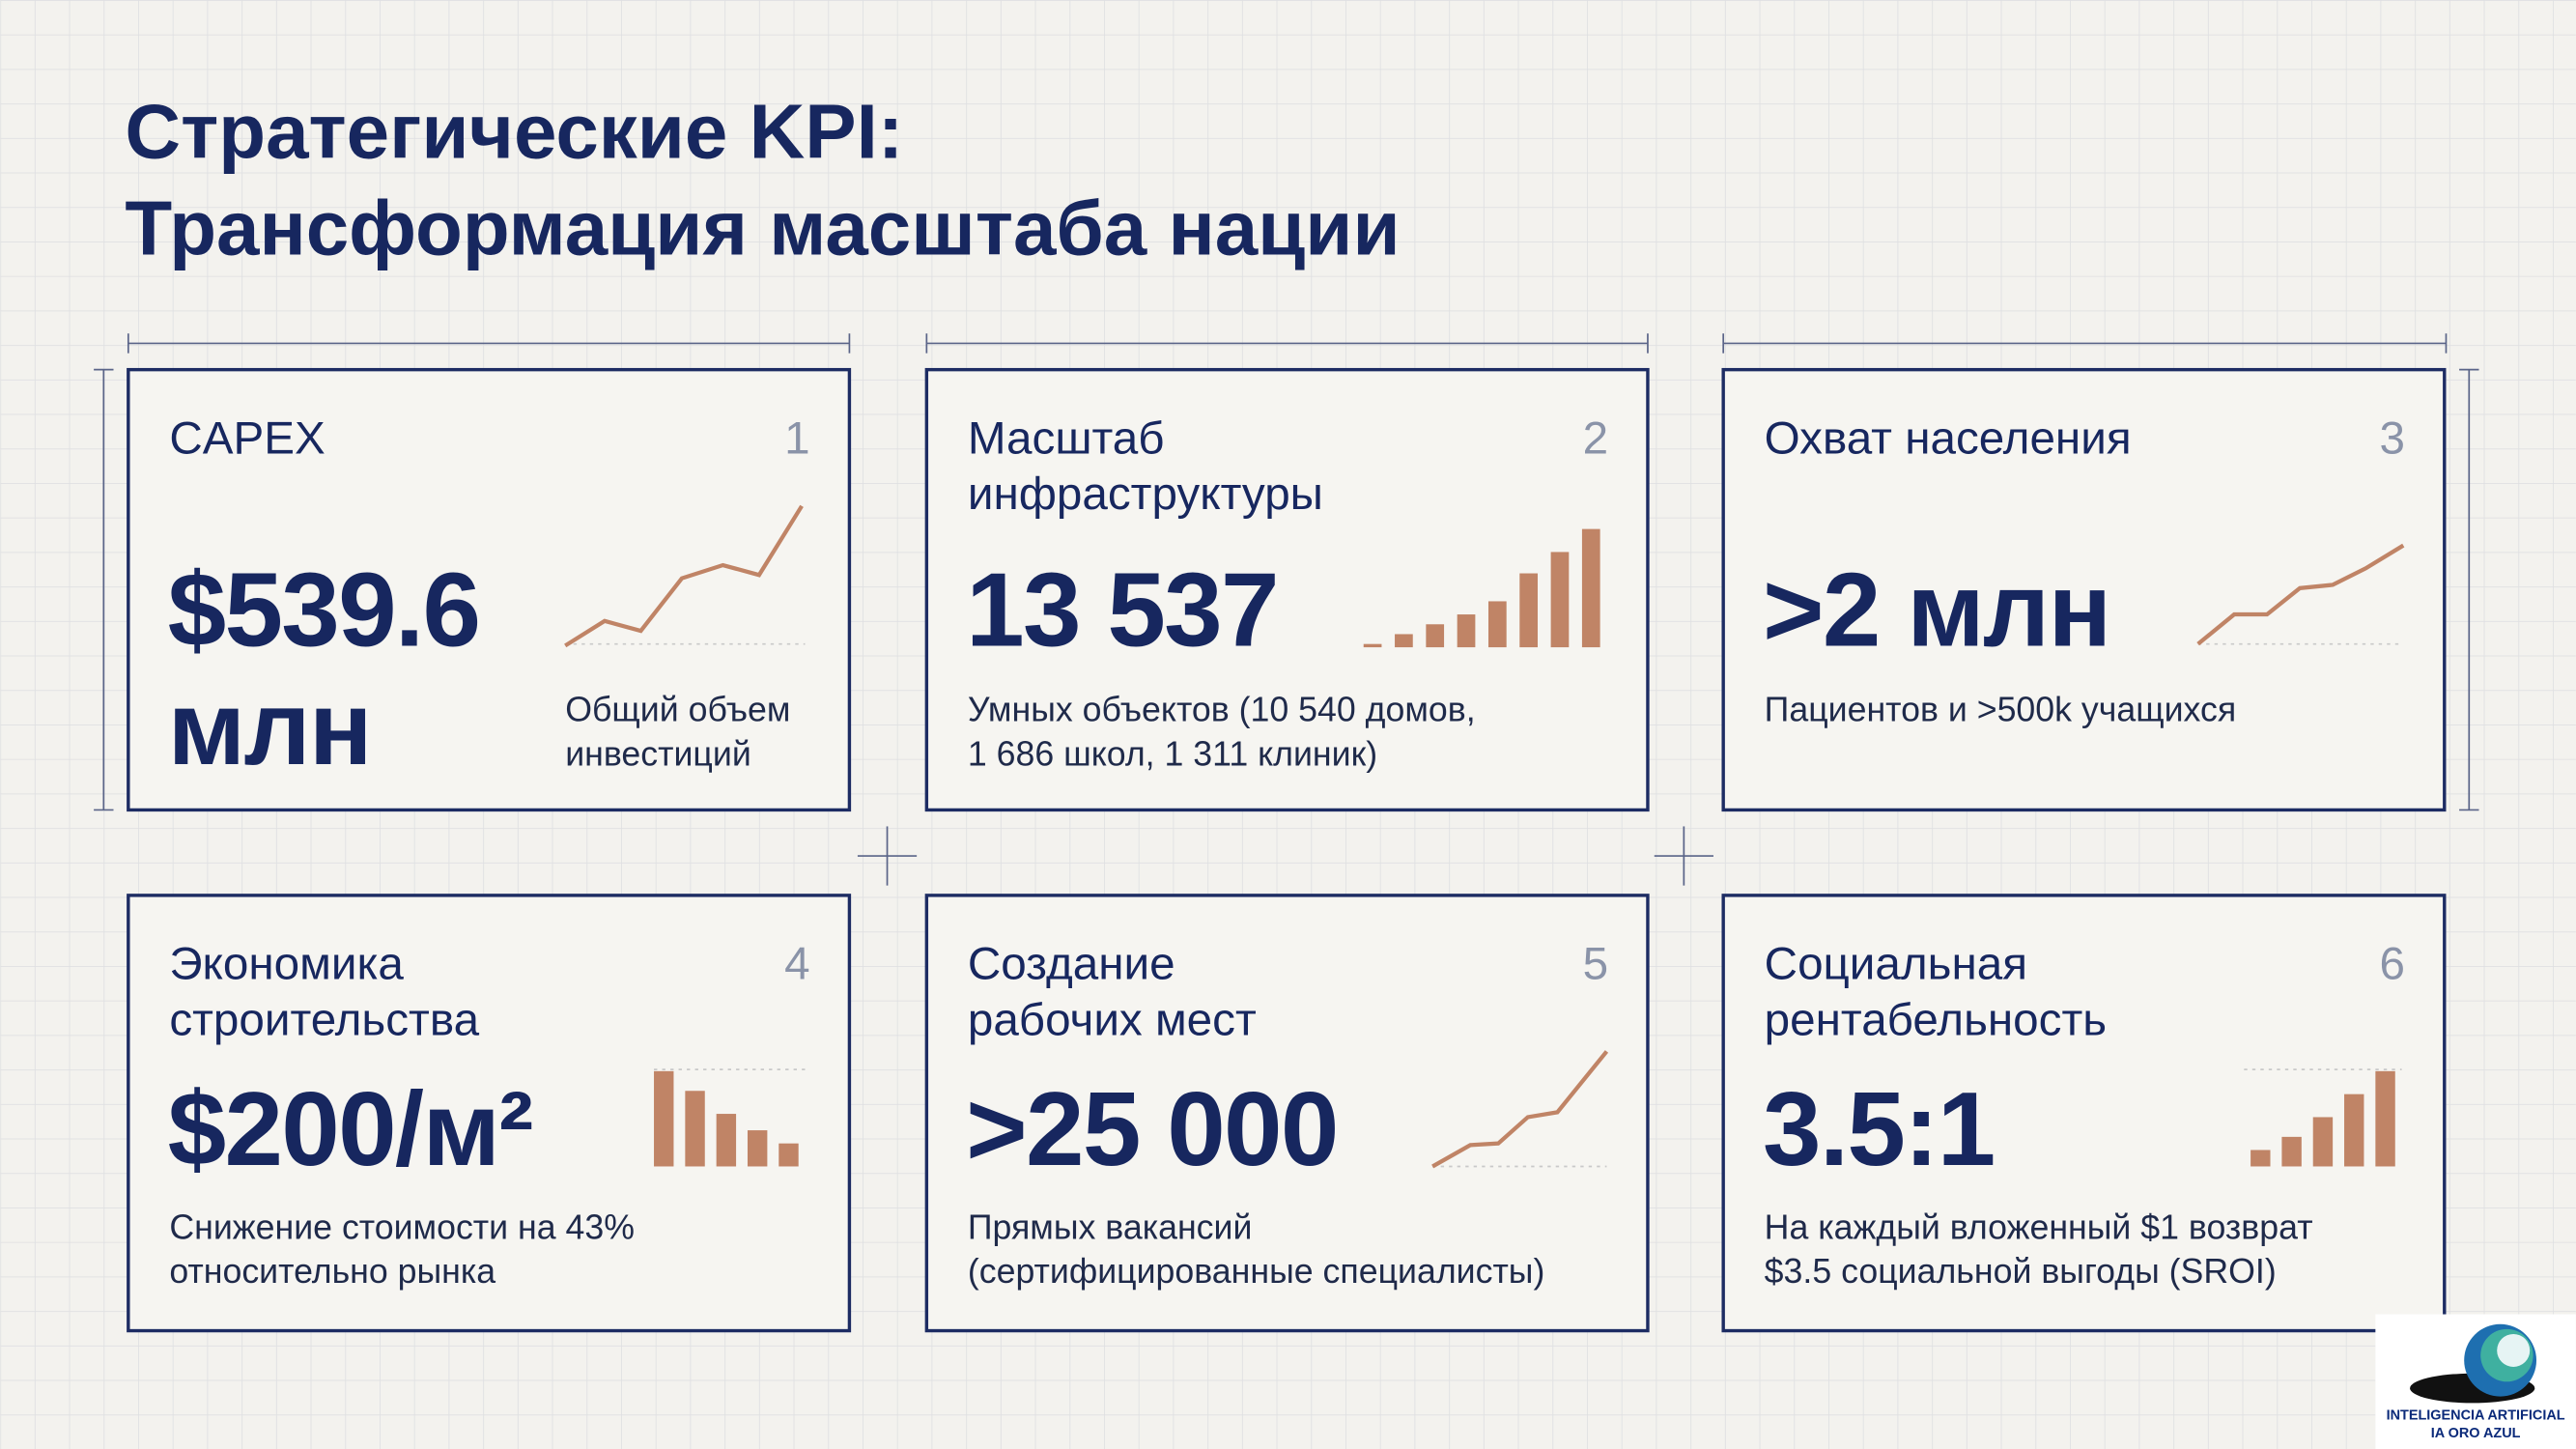 This screenshot has width=2576, height=1449. I want to click on kpi-description: Прямых вакансий, so click(1110, 1227).